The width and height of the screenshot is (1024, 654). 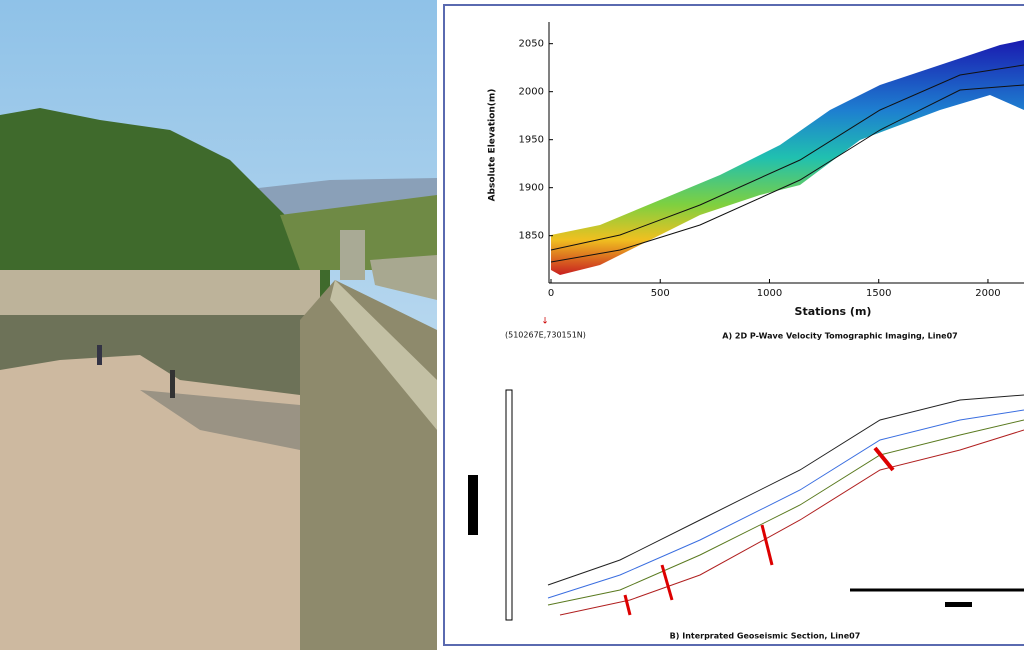 I want to click on y-tick-label: 2050, so click(x=531, y=44).